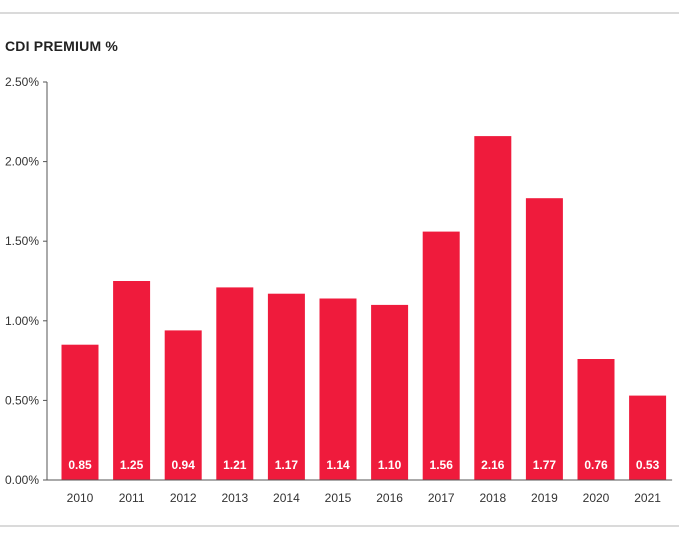 This screenshot has width=679, height=541. What do you see at coordinates (80, 498) in the screenshot?
I see `x-tick-label: 2010` at bounding box center [80, 498].